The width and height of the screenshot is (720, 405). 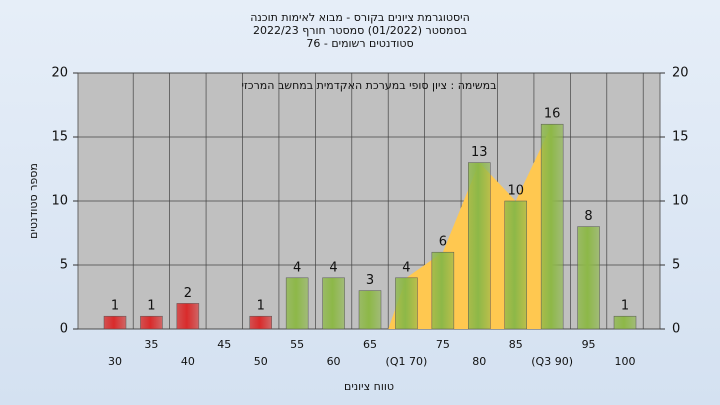 What do you see at coordinates (680, 73) in the screenshot?
I see `y2-tick-label: 20` at bounding box center [680, 73].